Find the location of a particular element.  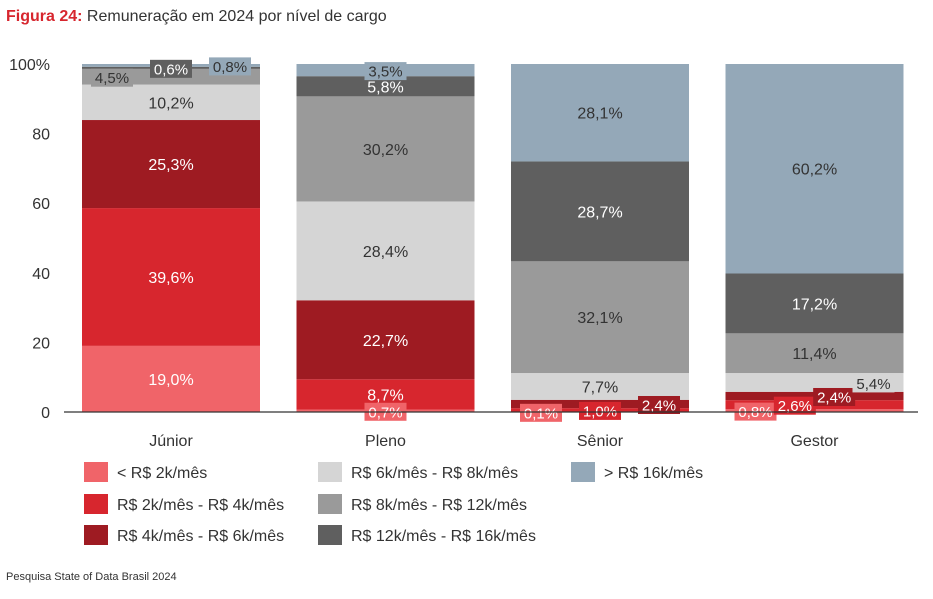

data-label-pleno-4: 30,2% is located at coordinates (385, 150).